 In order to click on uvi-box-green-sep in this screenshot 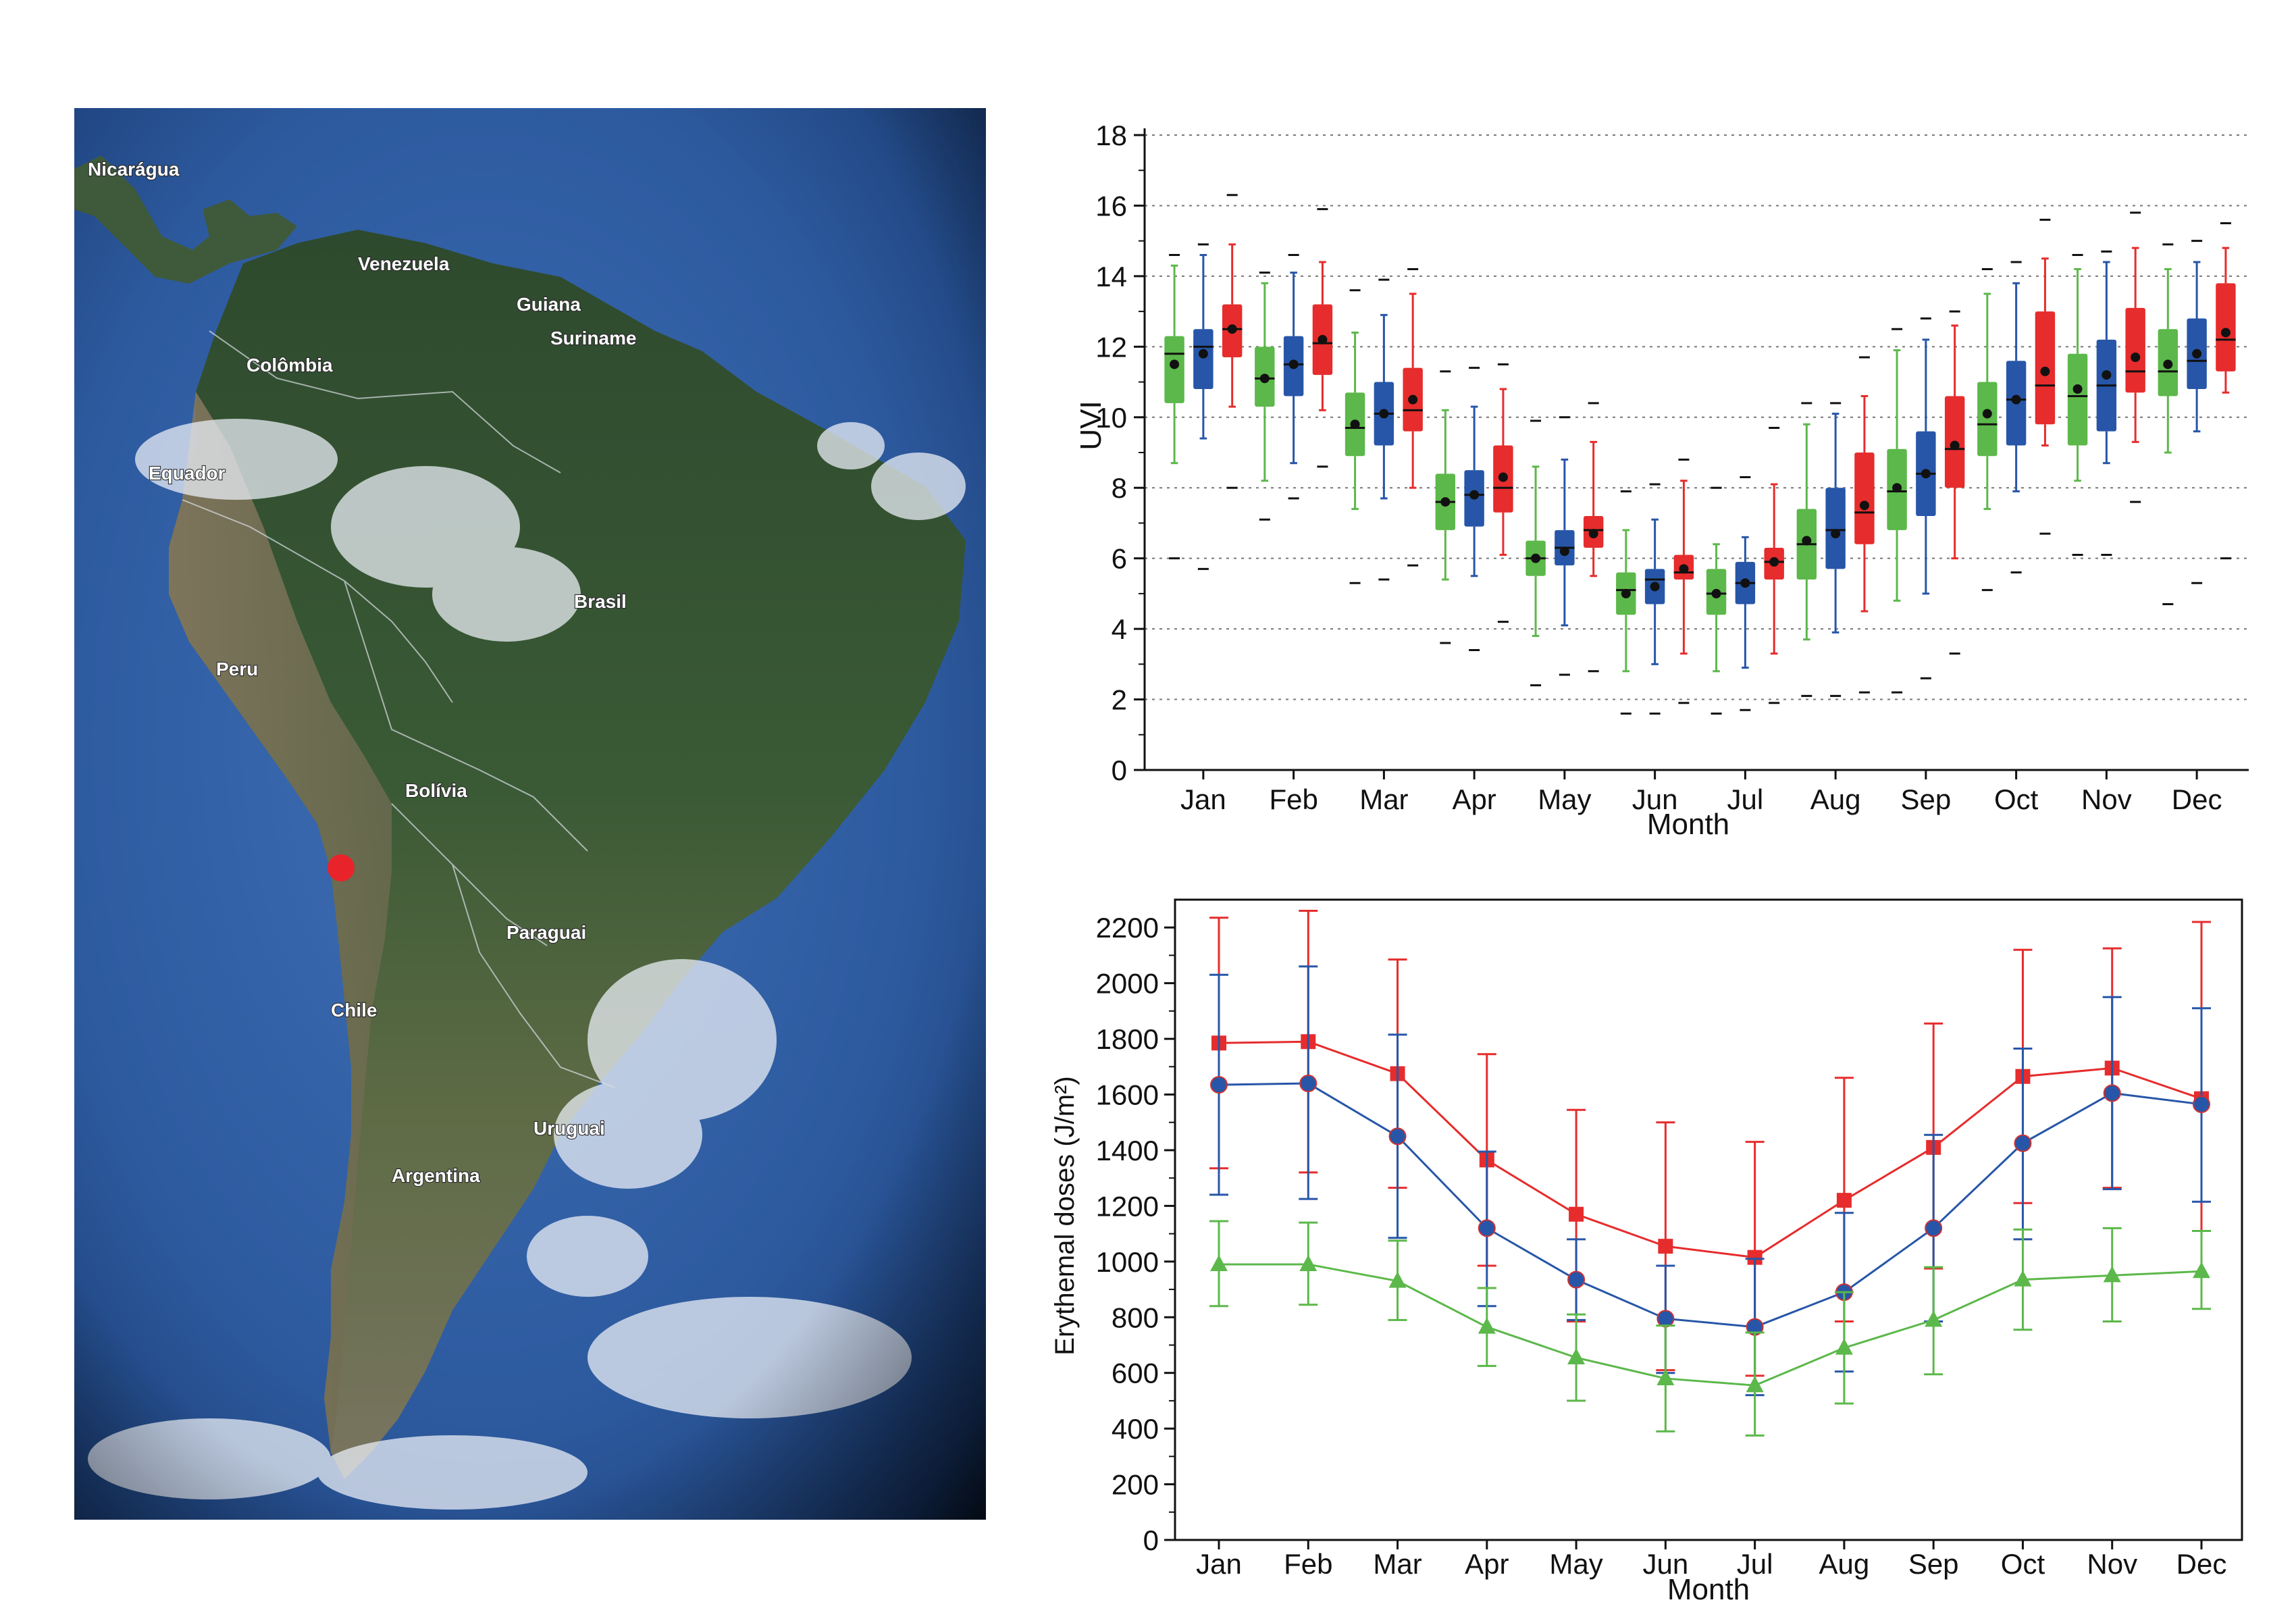, I will do `click(1897, 511)`.